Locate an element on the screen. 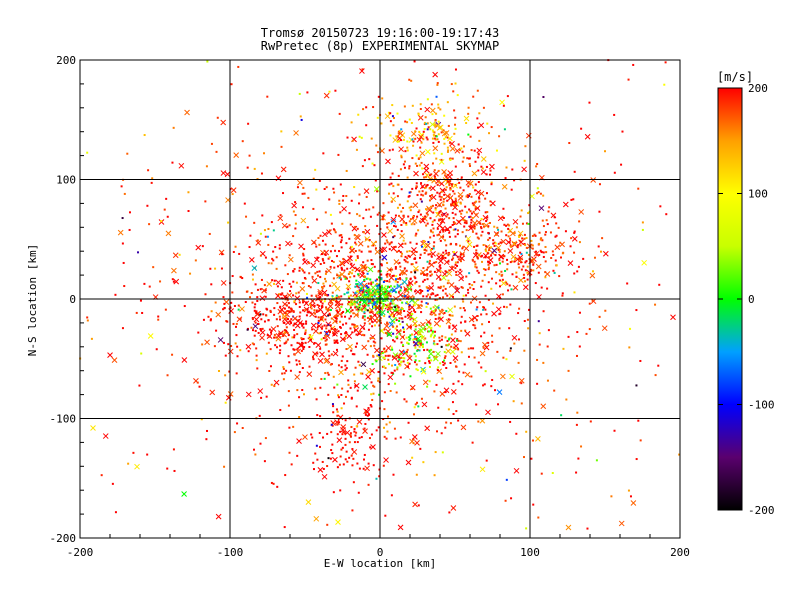  x-tick-label: -100 is located at coordinates (230, 552).